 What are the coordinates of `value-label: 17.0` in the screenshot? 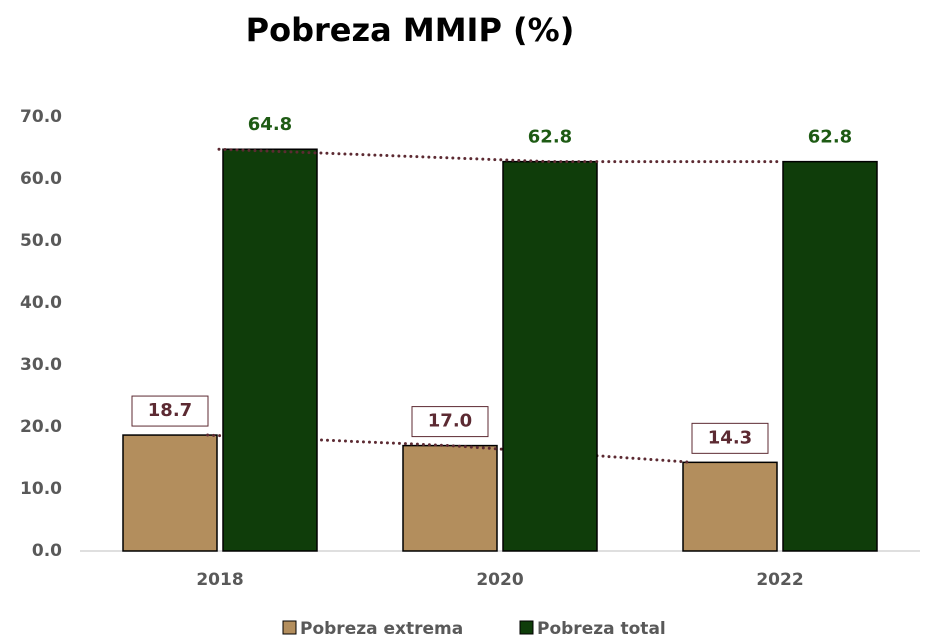 It's located at (450, 421).